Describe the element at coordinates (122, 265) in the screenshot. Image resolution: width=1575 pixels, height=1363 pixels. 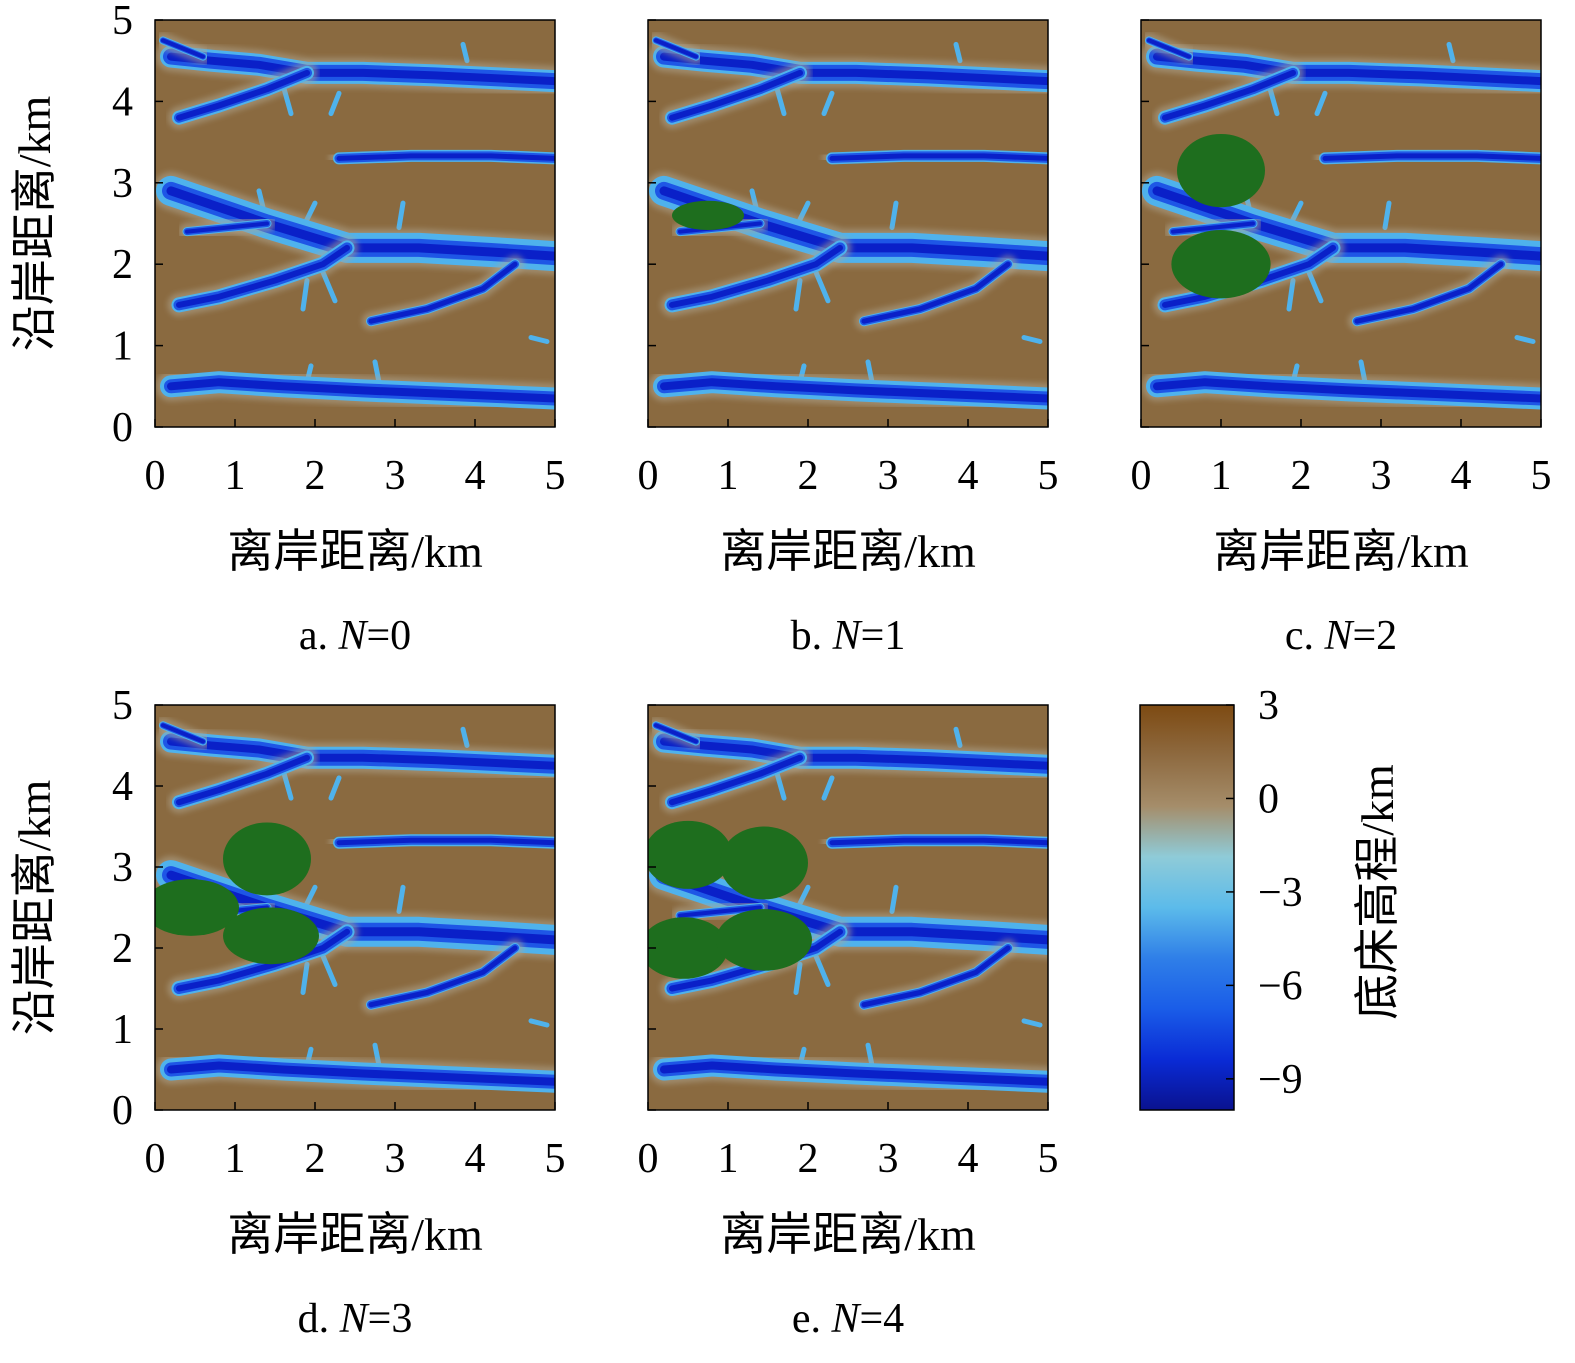
I see `y-tick-label: 2` at that location.